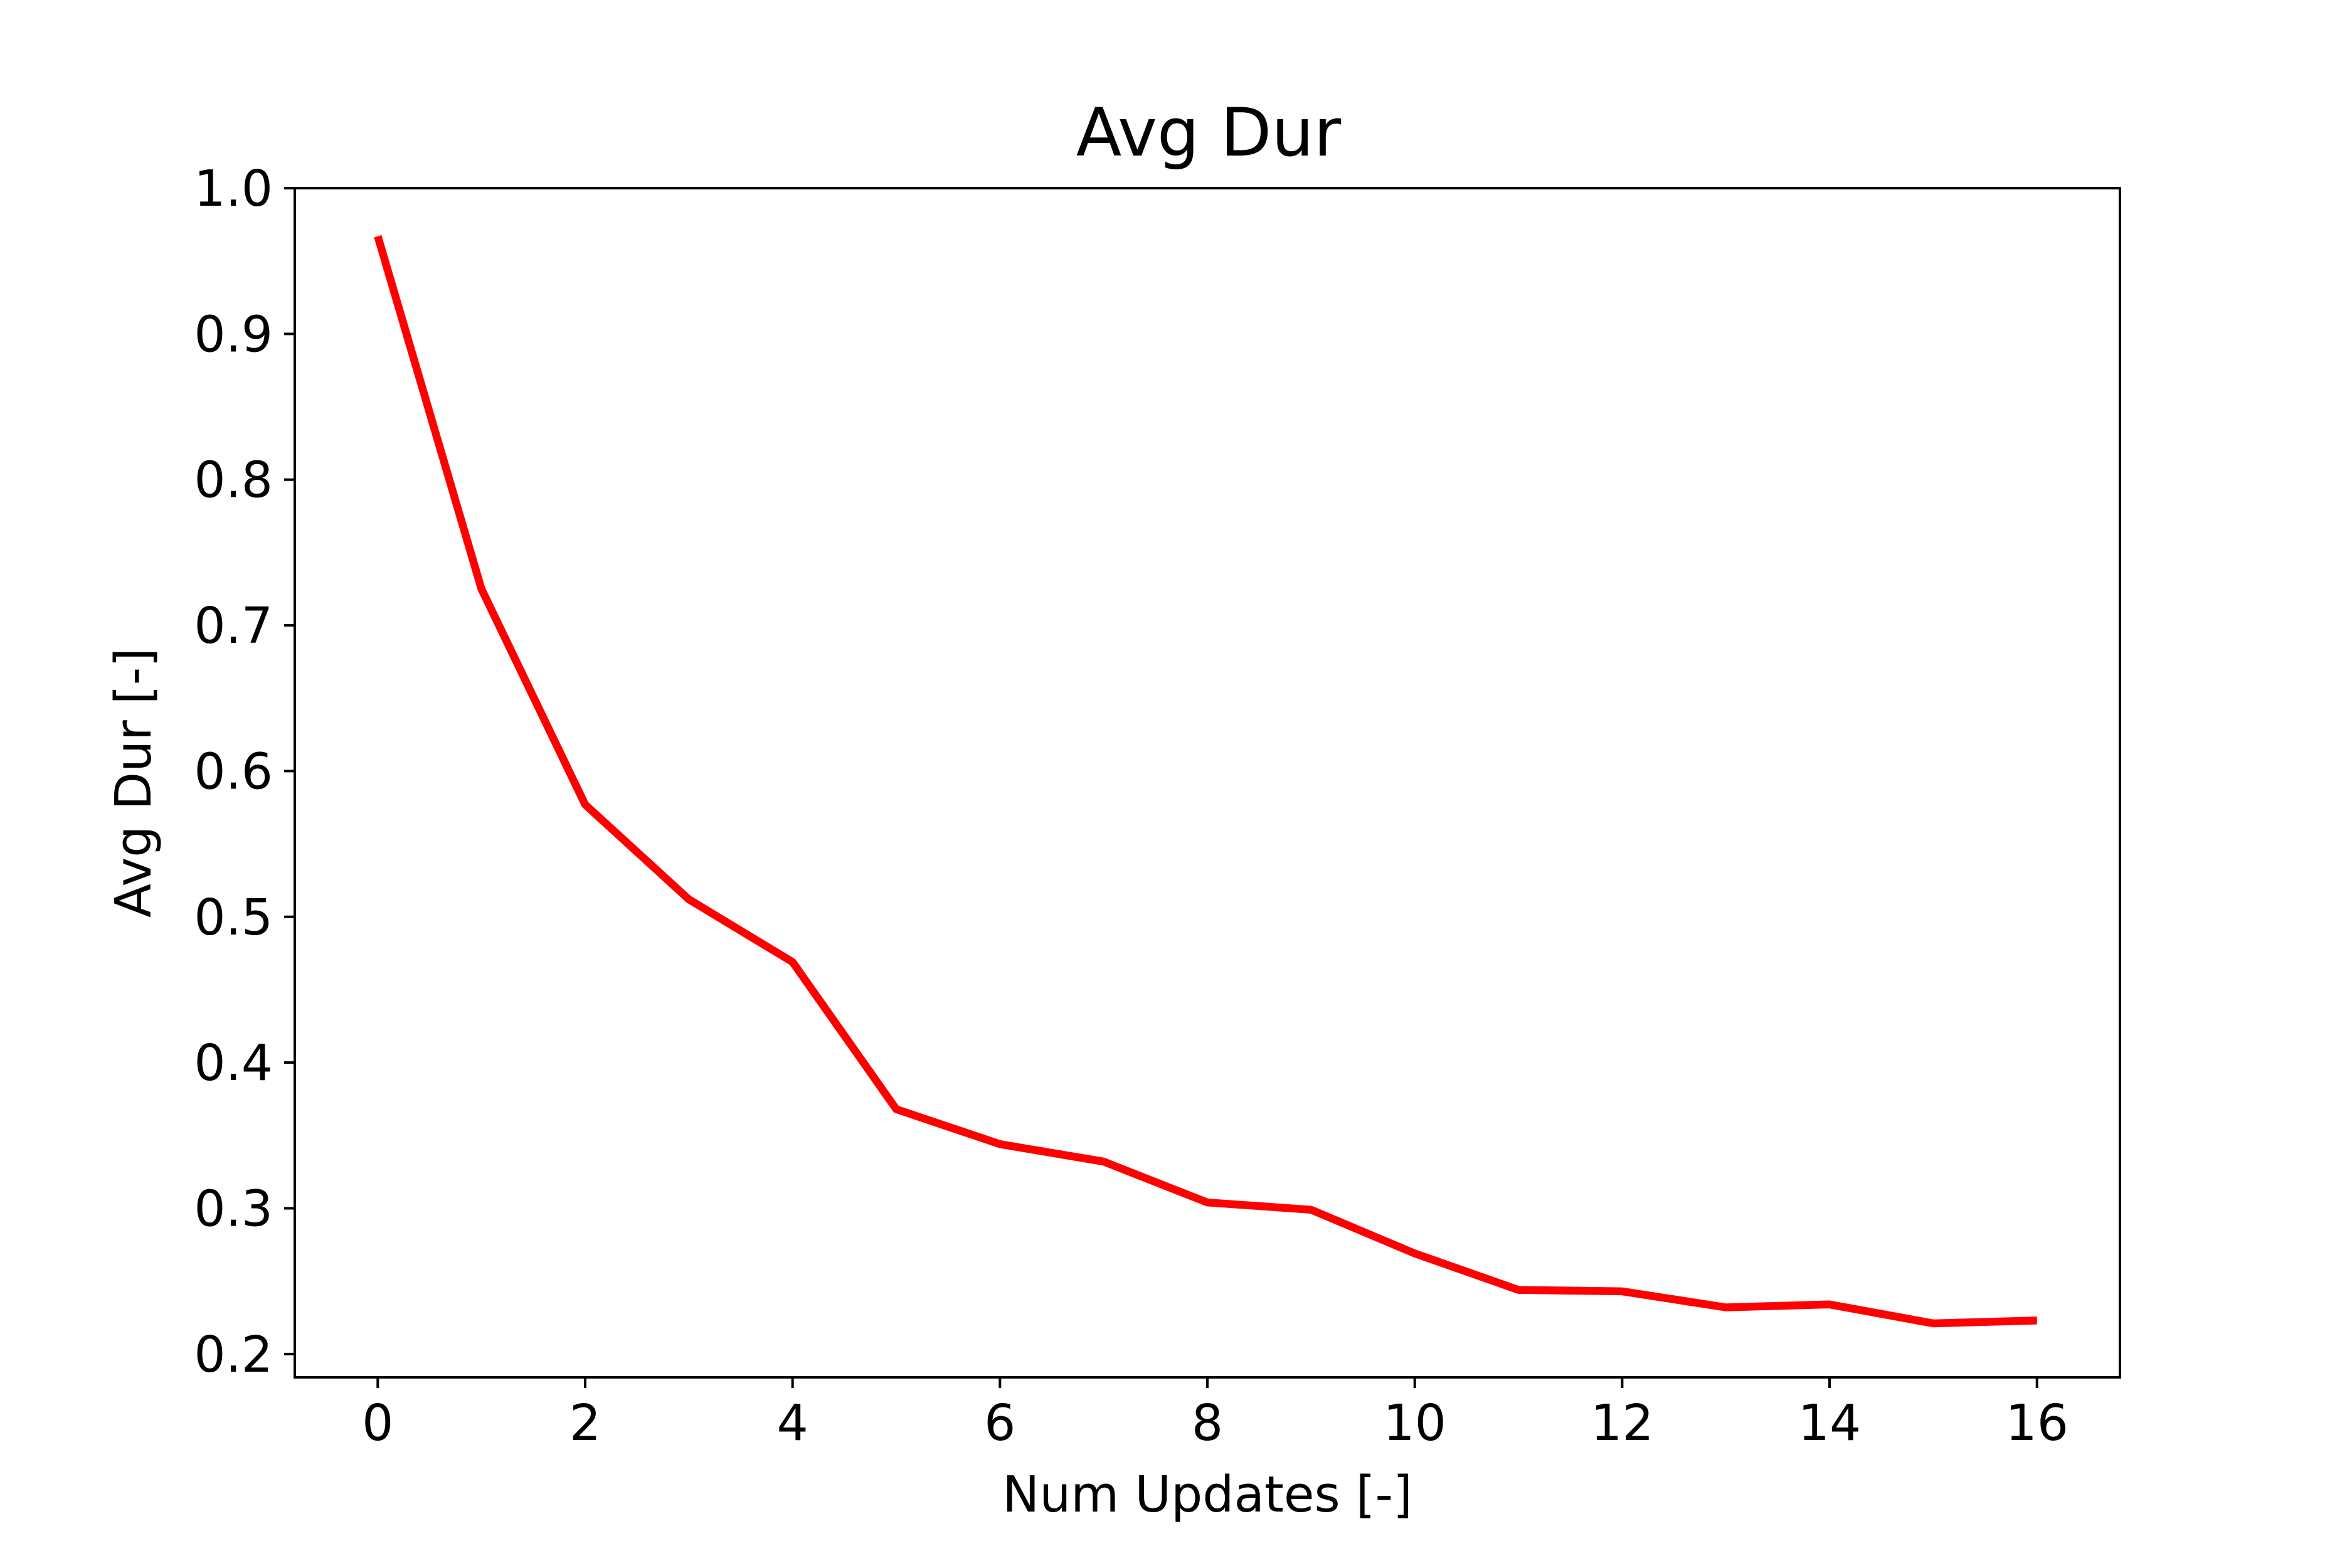  I want to click on x-tick-label: 16, so click(2037, 1423).